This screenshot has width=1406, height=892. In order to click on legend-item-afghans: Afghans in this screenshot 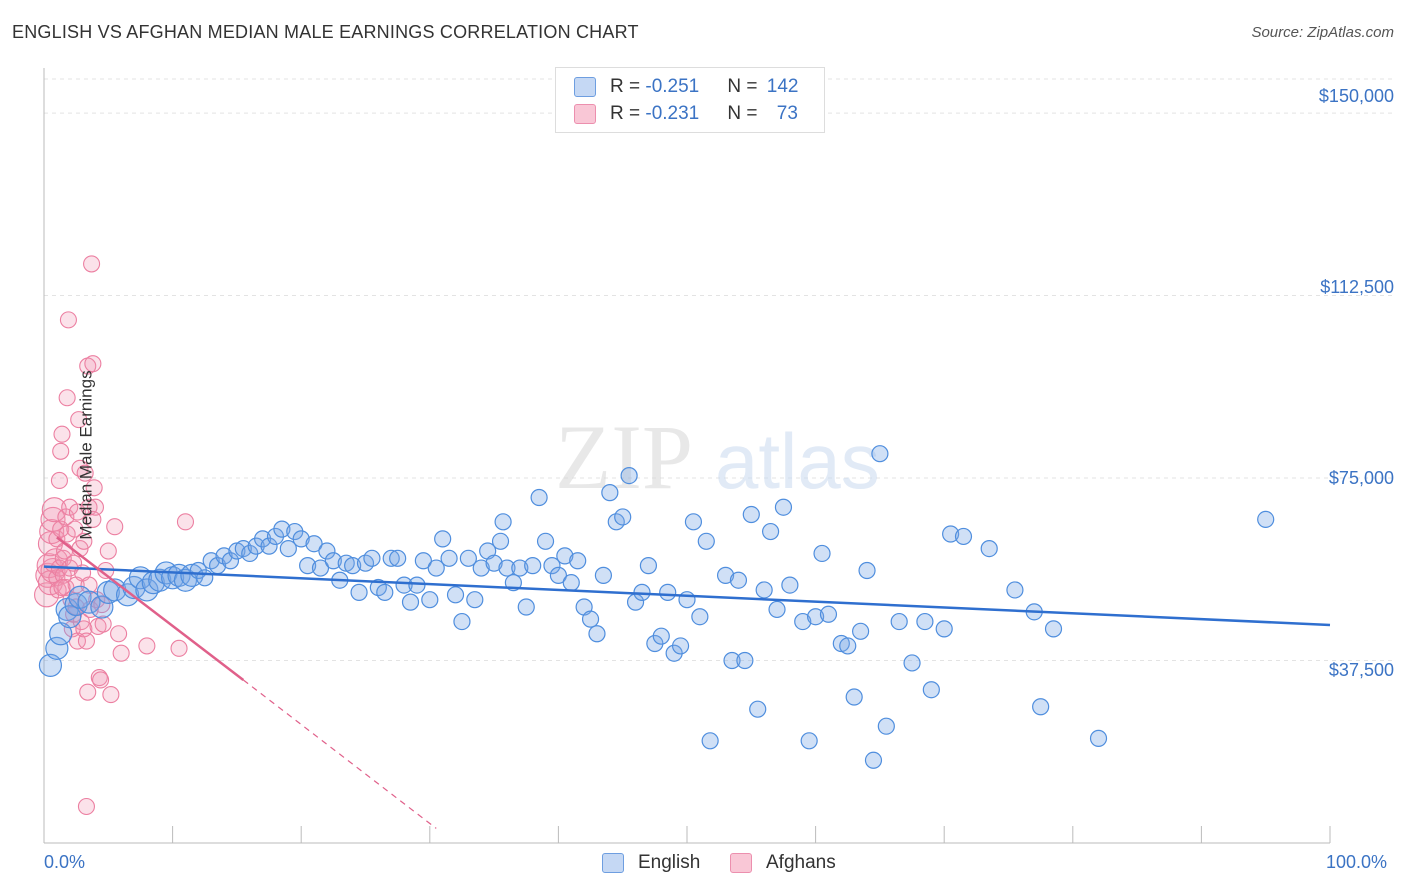, I will do `click(783, 863)`.